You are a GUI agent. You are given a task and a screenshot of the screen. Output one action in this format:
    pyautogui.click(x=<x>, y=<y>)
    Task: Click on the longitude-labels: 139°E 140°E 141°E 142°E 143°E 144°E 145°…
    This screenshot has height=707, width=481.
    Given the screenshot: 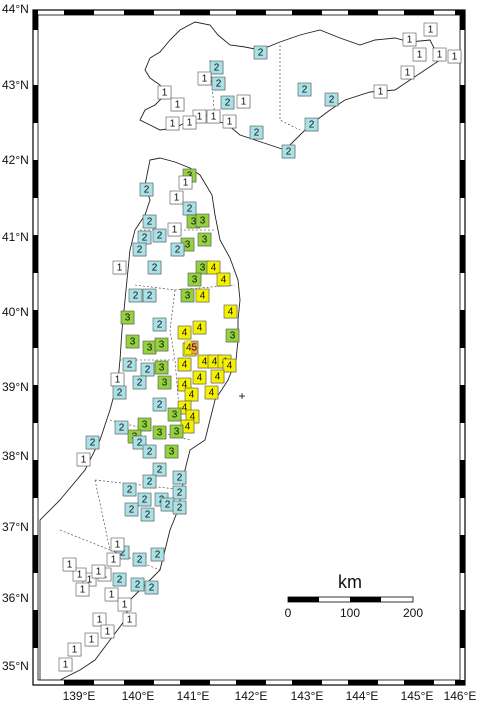 What is the action you would take?
    pyautogui.click(x=270, y=696)
    